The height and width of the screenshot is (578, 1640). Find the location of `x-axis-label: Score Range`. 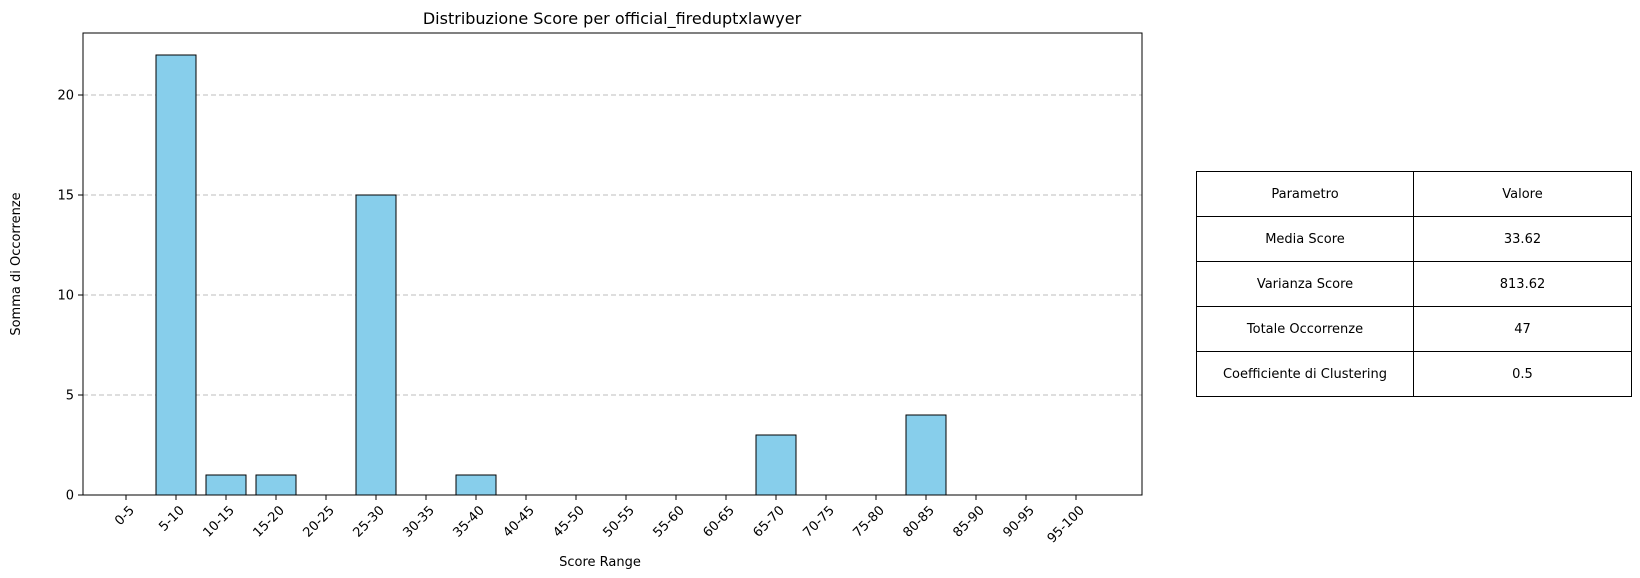

x-axis-label: Score Range is located at coordinates (600, 562).